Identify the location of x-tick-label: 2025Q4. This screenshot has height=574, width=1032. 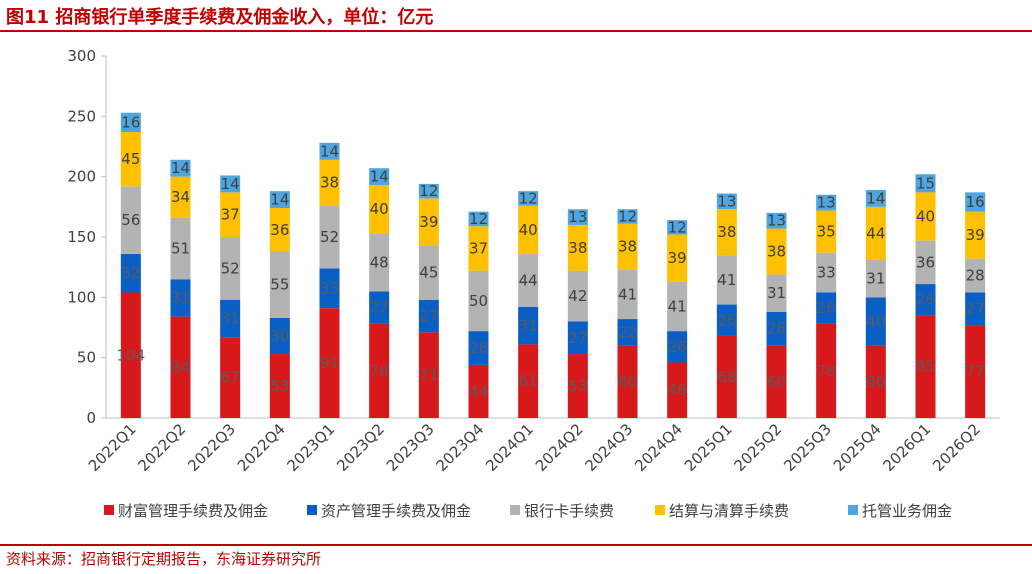
(857, 447).